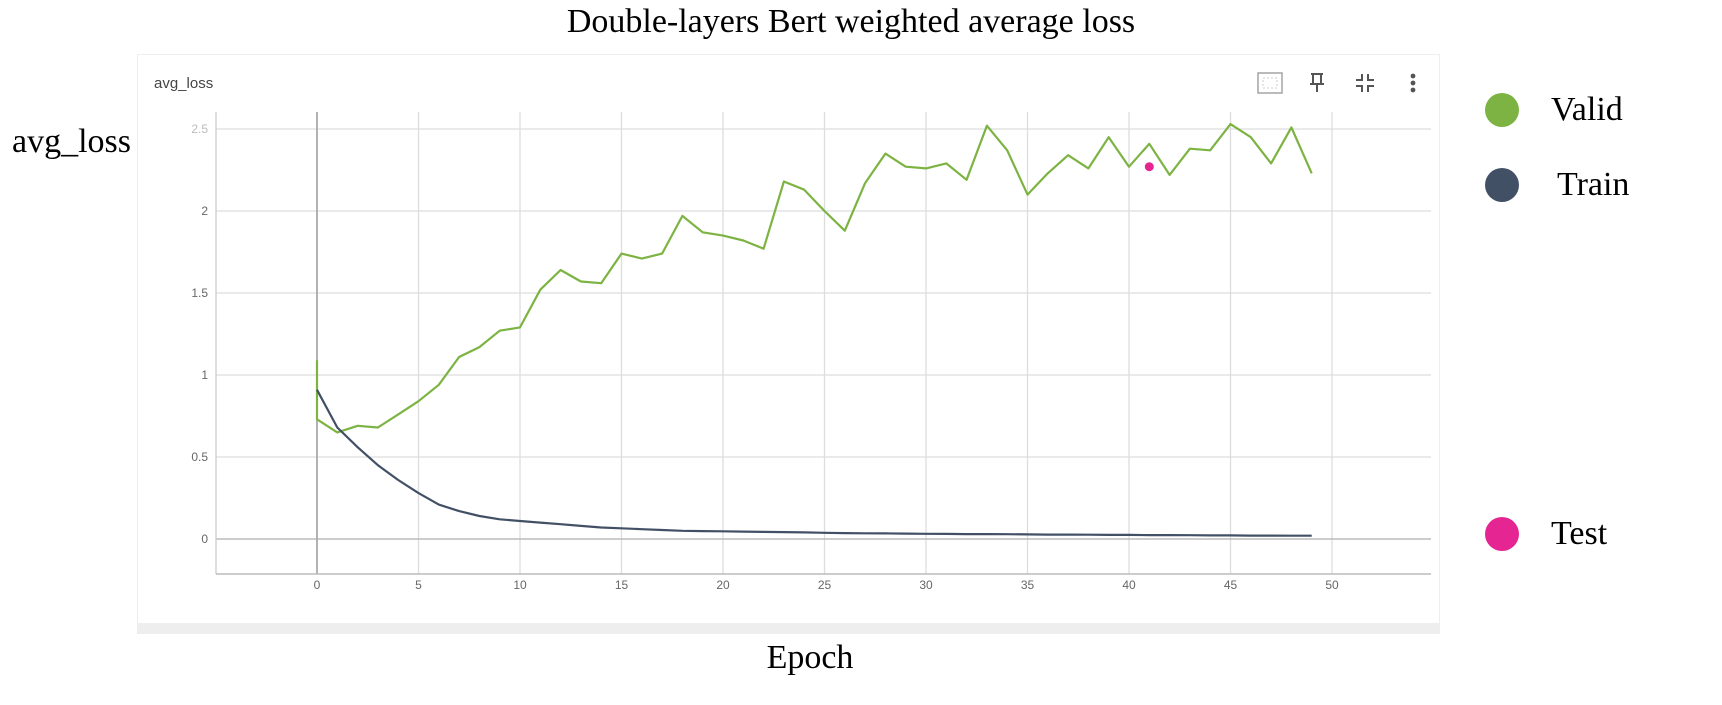 The width and height of the screenshot is (1722, 705). What do you see at coordinates (317, 585) in the screenshot?
I see `x-tick-label: 0` at bounding box center [317, 585].